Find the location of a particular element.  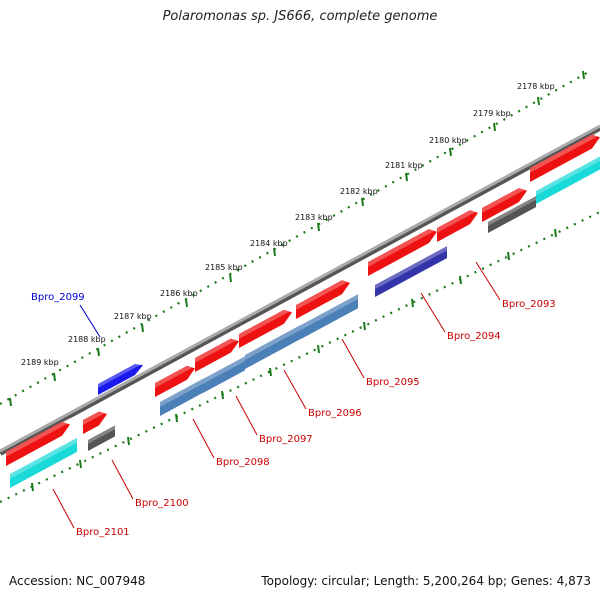

scale-label: 2181 kbp is located at coordinates (404, 165).